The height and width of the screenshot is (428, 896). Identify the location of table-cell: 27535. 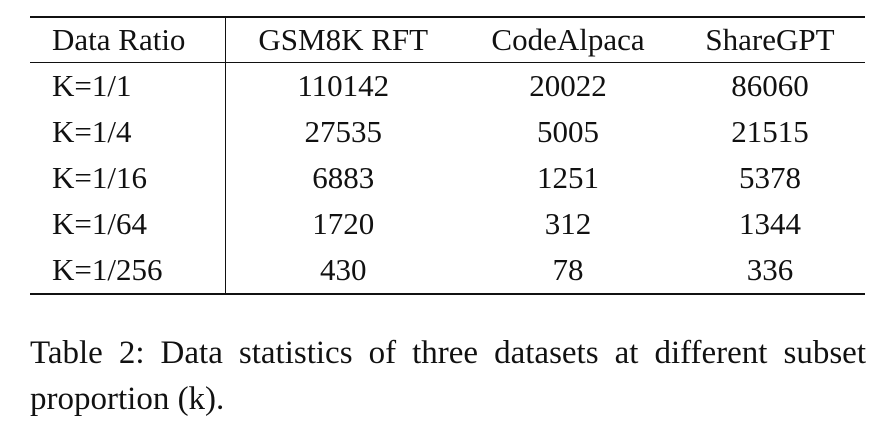
(343, 131).